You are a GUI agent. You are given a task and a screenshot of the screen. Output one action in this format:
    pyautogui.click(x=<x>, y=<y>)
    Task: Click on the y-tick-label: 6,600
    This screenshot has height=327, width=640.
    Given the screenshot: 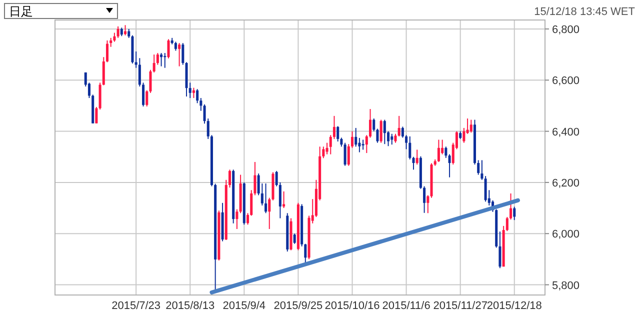 What is the action you would take?
    pyautogui.click(x=566, y=81)
    